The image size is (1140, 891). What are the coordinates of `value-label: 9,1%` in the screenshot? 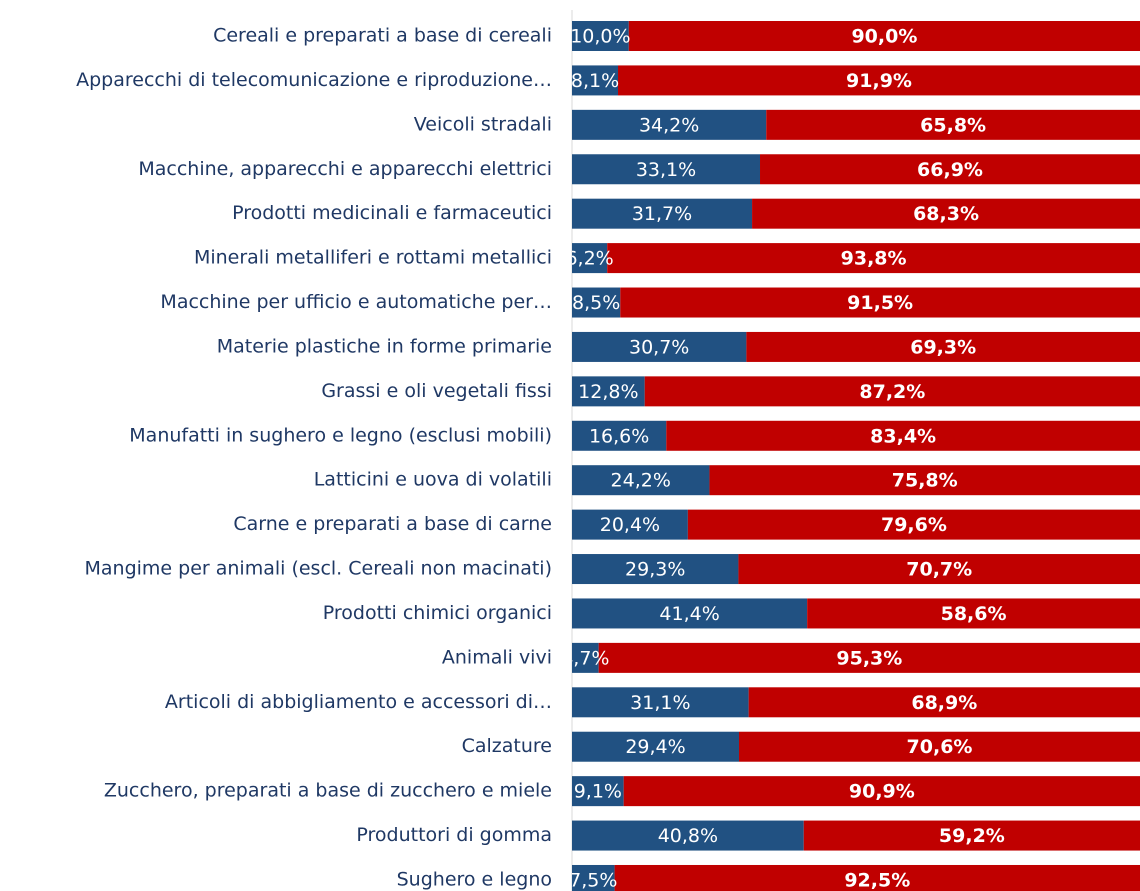 It's located at (598, 792).